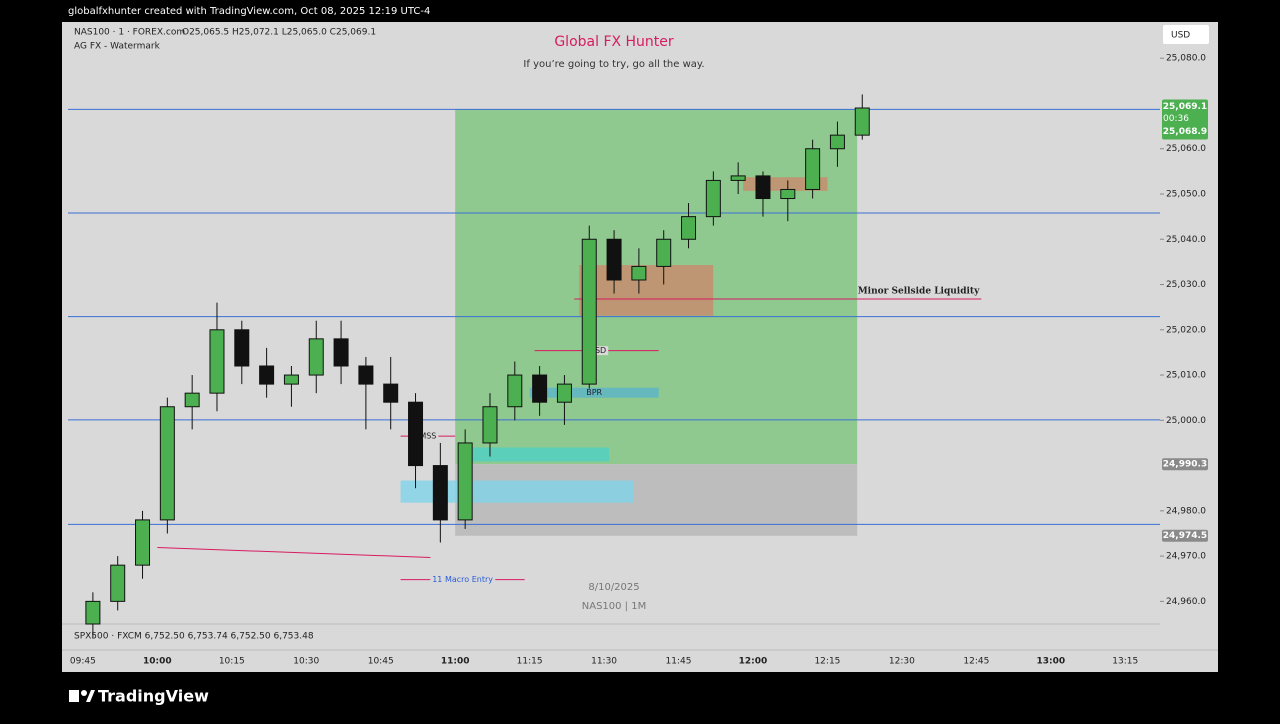 The image size is (1280, 724). I want to click on currency-button, so click(1186, 34).